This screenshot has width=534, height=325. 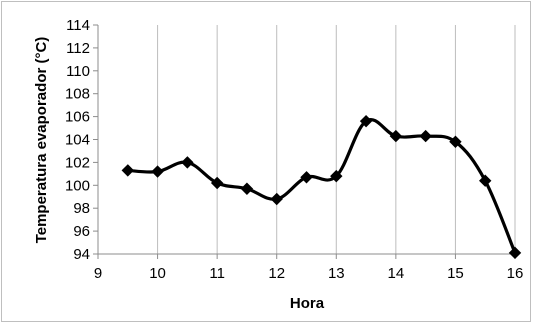 What do you see at coordinates (77, 117) in the screenshot?
I see `y-tick-label-106: 106` at bounding box center [77, 117].